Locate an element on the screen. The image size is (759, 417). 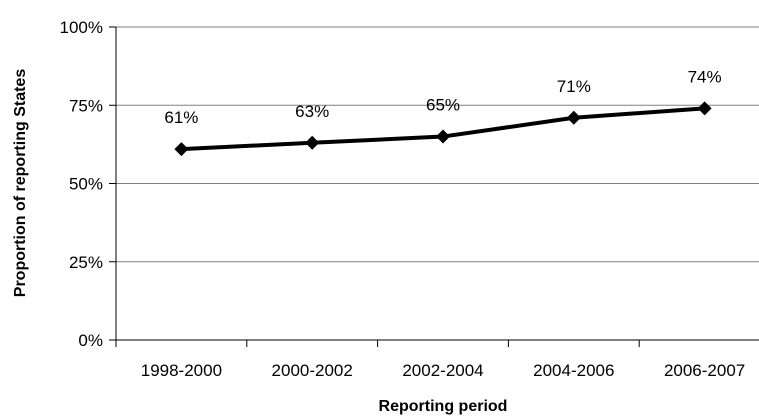
x-tick-label: 2004-2006 is located at coordinates (573, 370).